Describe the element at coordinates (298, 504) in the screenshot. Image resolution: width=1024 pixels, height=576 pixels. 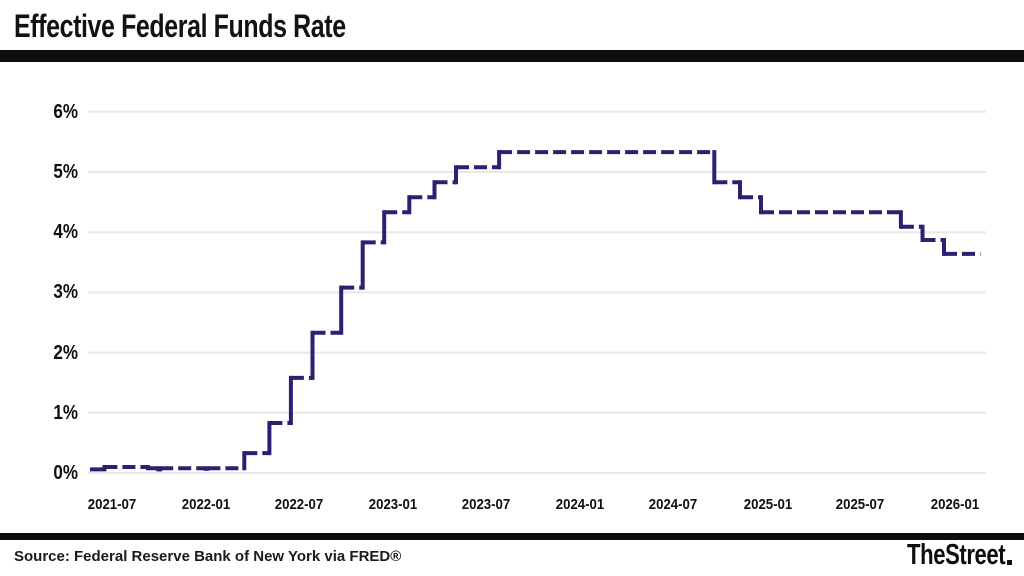
I see `x-axis-tick-label: 2022-07` at that location.